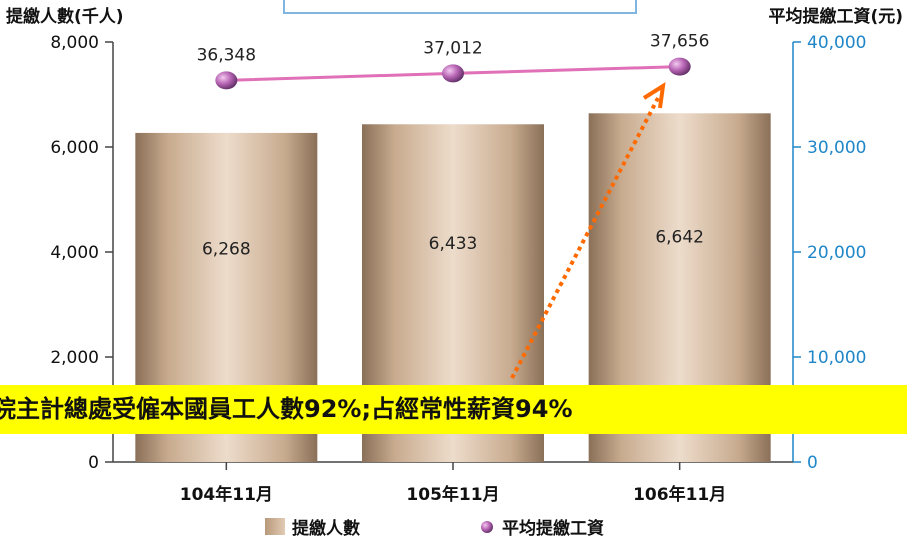 This screenshot has width=907, height=545. Describe the element at coordinates (434, 528) in the screenshot. I see `legend: 提繳人數 平均提繳工資` at that location.